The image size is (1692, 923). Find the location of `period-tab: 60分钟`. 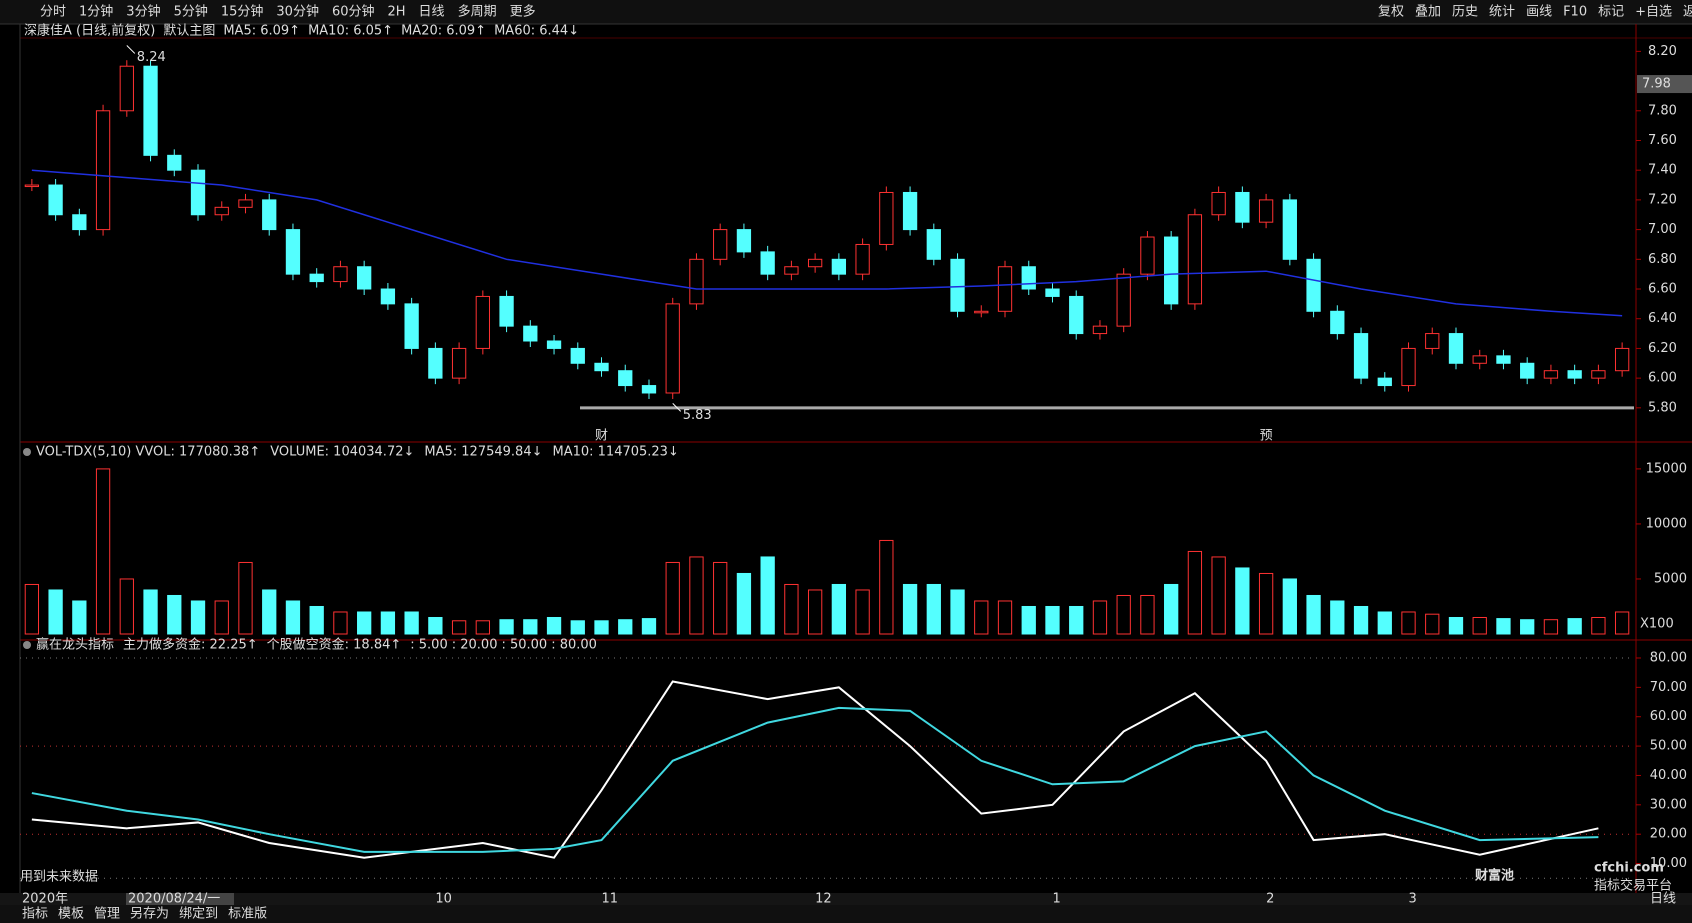

period-tab: 60分钟 is located at coordinates (353, 12).